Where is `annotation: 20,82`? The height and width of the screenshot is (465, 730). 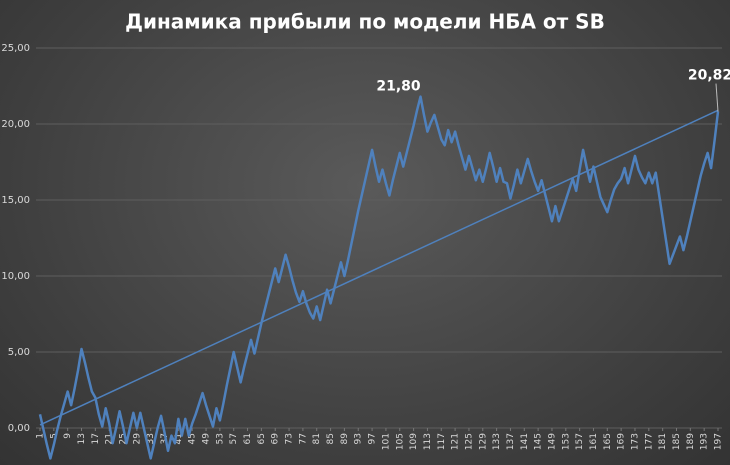
annotation: 20,82 is located at coordinates (709, 76).